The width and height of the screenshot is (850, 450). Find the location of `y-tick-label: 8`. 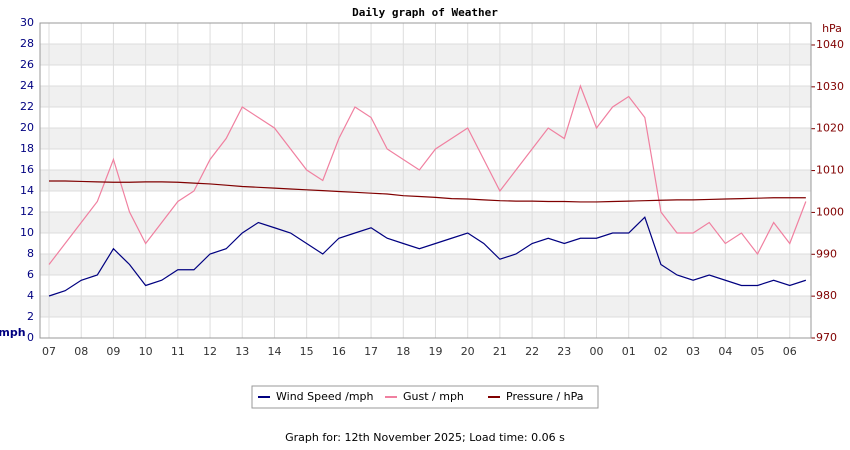

y-tick-label: 8 is located at coordinates (30, 253).